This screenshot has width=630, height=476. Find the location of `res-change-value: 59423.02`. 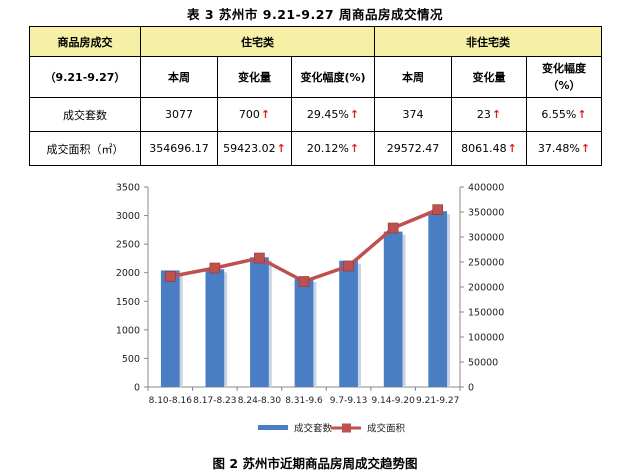

res-change-value: 59423.02 is located at coordinates (249, 148).